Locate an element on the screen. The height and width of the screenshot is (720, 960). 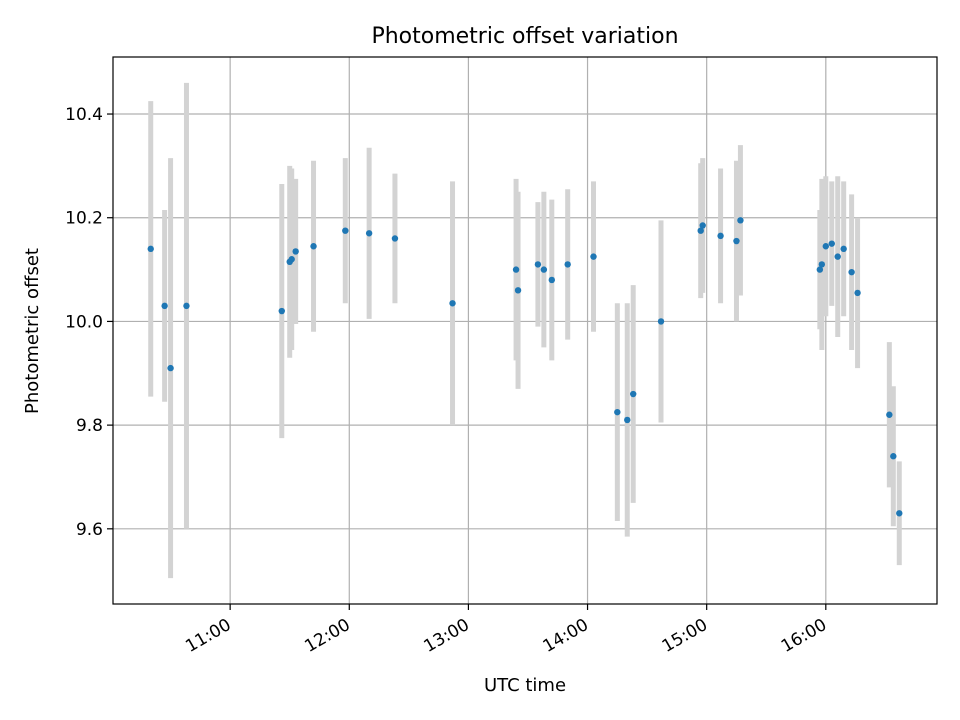
x-axis-label: UTC time is located at coordinates (525, 685).